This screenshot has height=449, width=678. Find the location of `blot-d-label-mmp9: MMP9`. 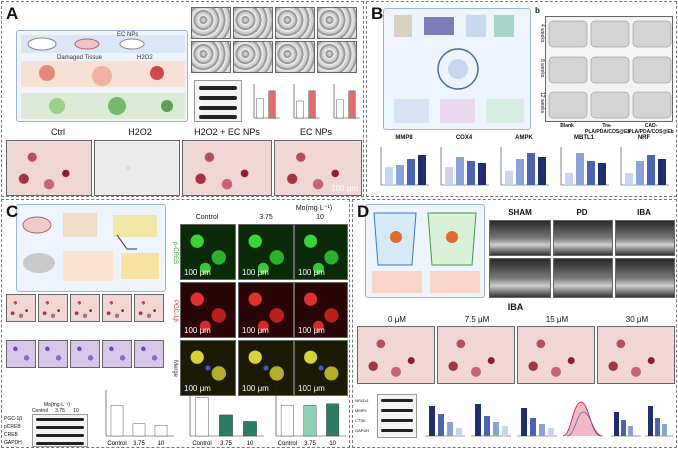

blot-d-label-mmp9: MMP9 is located at coordinates (361, 410).